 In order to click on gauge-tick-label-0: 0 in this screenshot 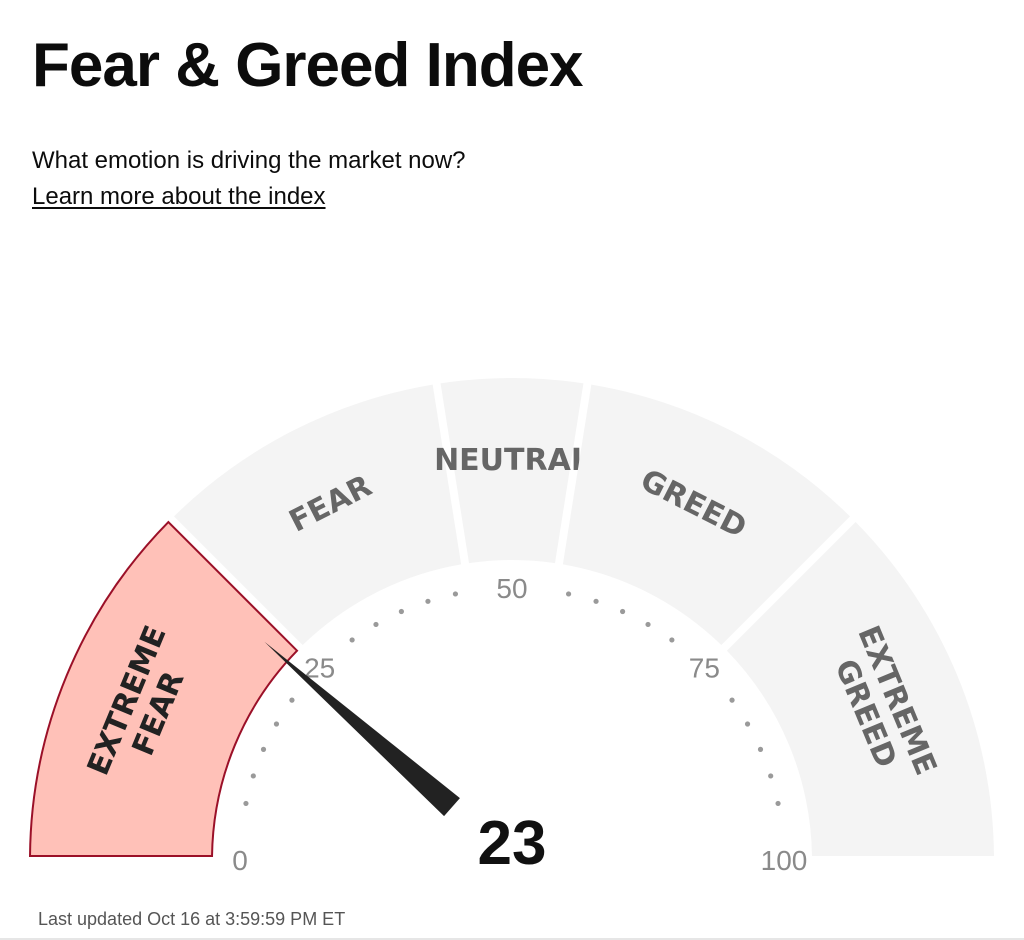, I will do `click(240, 860)`.